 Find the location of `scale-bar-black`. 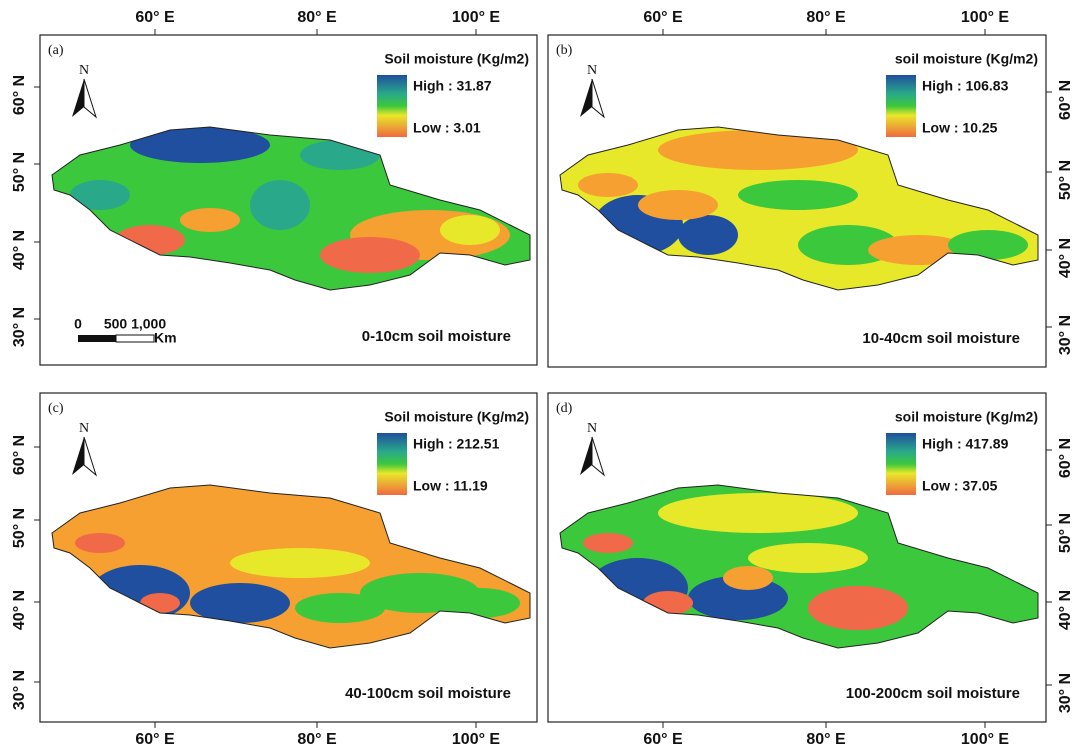

scale-bar-black is located at coordinates (97, 338).